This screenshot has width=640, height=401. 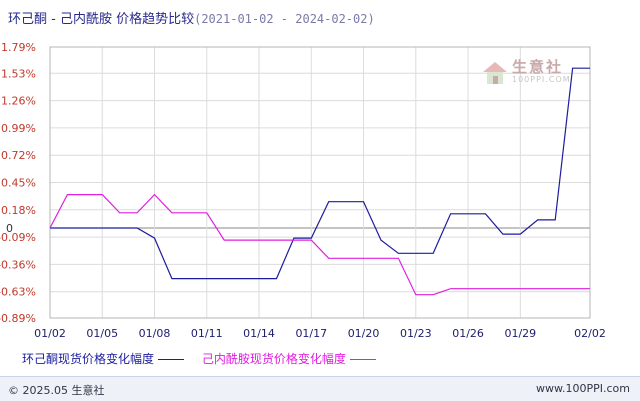 I want to click on title-text: 环己酮 - 己内酰胺 价格趋势比较, so click(x=101, y=19).